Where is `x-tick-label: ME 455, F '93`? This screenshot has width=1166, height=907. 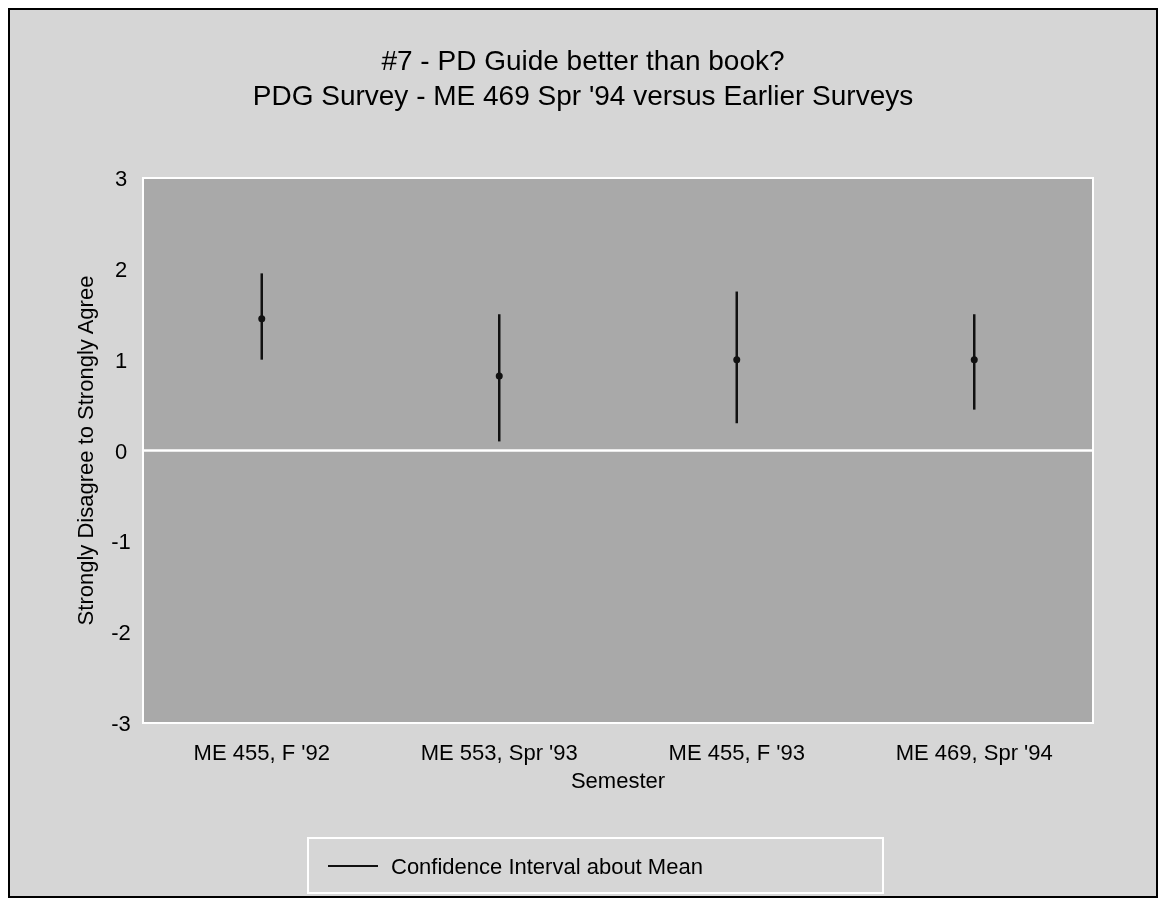
x-tick-label: ME 455, F '93 is located at coordinates (736, 752).